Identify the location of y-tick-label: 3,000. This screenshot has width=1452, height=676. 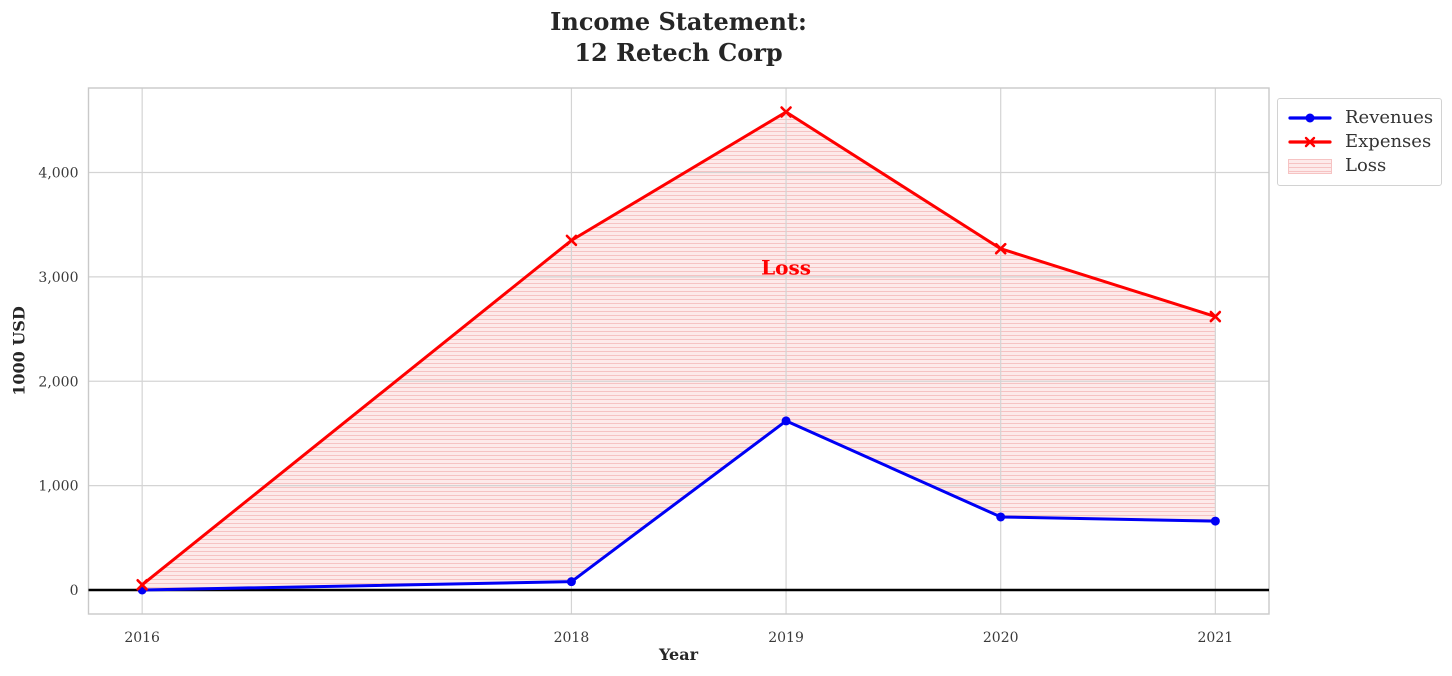
(58, 278).